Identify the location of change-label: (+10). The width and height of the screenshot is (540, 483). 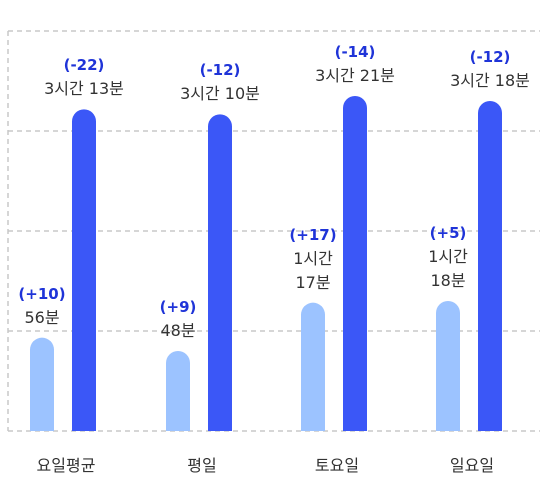
(42, 293).